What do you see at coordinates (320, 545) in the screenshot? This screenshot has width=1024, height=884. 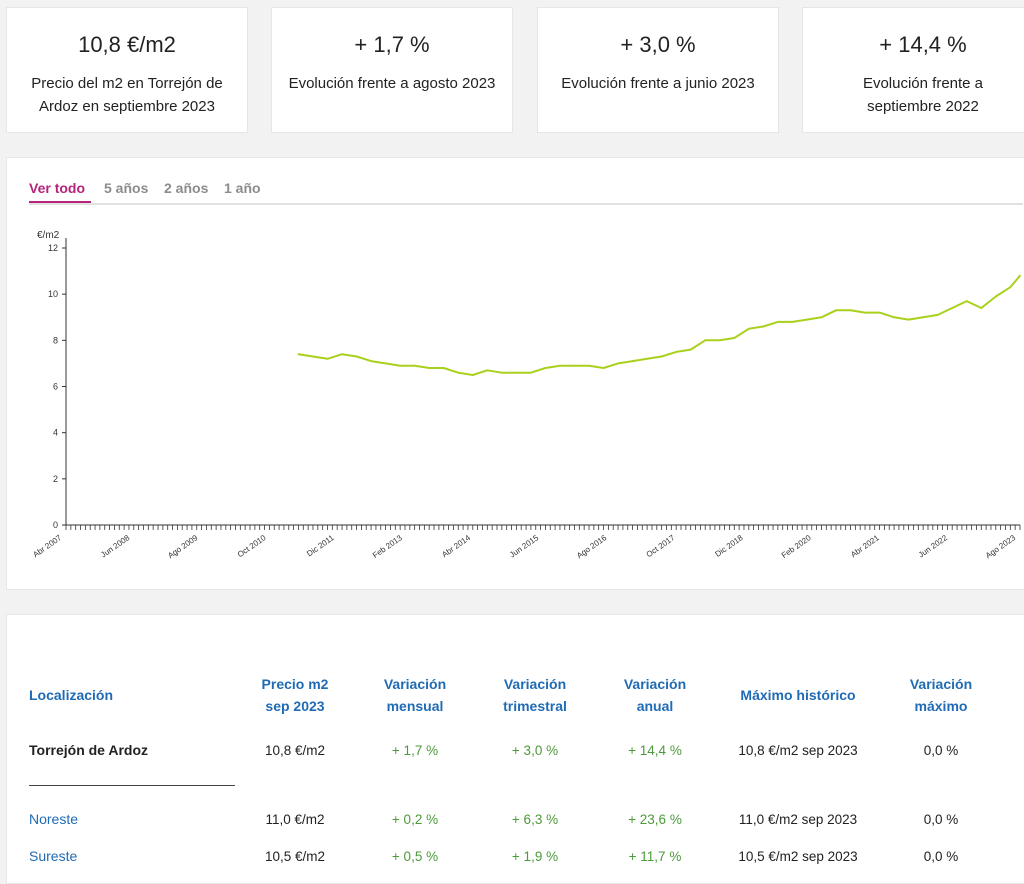 I see `x-tick-label: Dic 2011` at bounding box center [320, 545].